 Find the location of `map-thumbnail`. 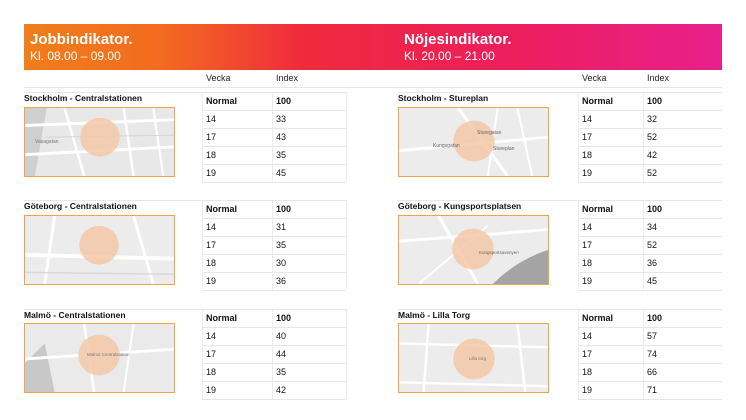

map-thumbnail is located at coordinates (99, 250).